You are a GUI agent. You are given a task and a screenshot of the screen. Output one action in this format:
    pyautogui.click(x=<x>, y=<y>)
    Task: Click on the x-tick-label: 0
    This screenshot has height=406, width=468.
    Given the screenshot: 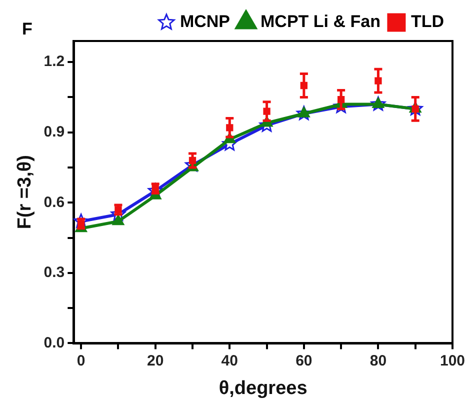 What is the action you would take?
    pyautogui.click(x=81, y=361)
    